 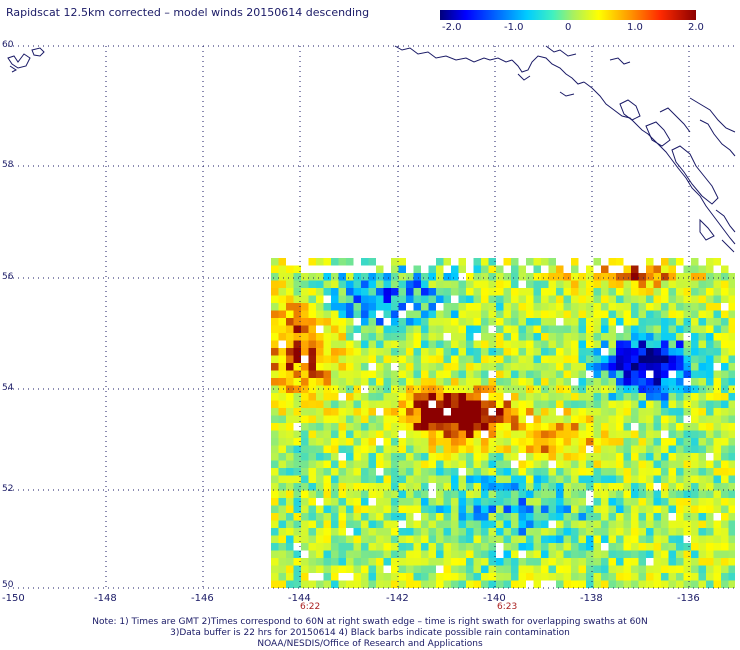 I want to click on colorbar, so click(x=568, y=15).